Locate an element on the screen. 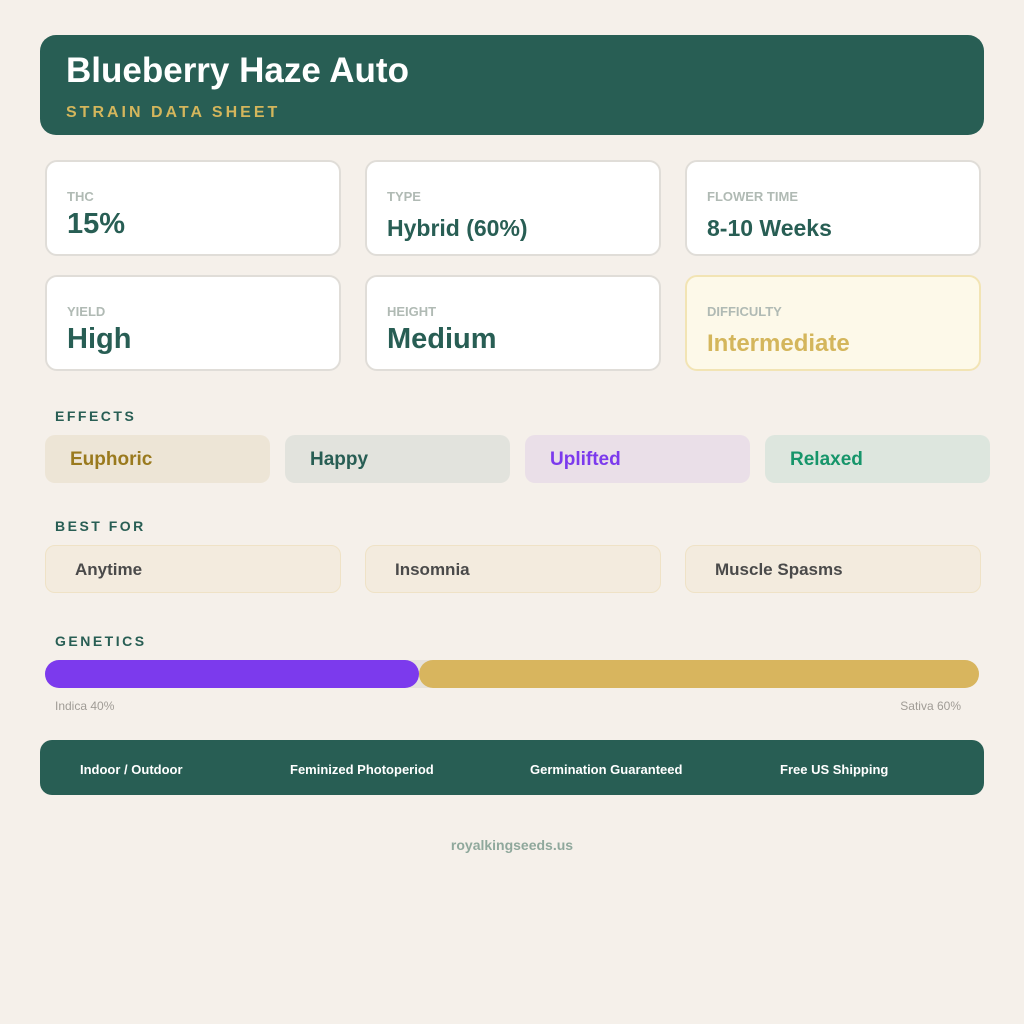  best-for-pill: Anytime is located at coordinates (193, 569).